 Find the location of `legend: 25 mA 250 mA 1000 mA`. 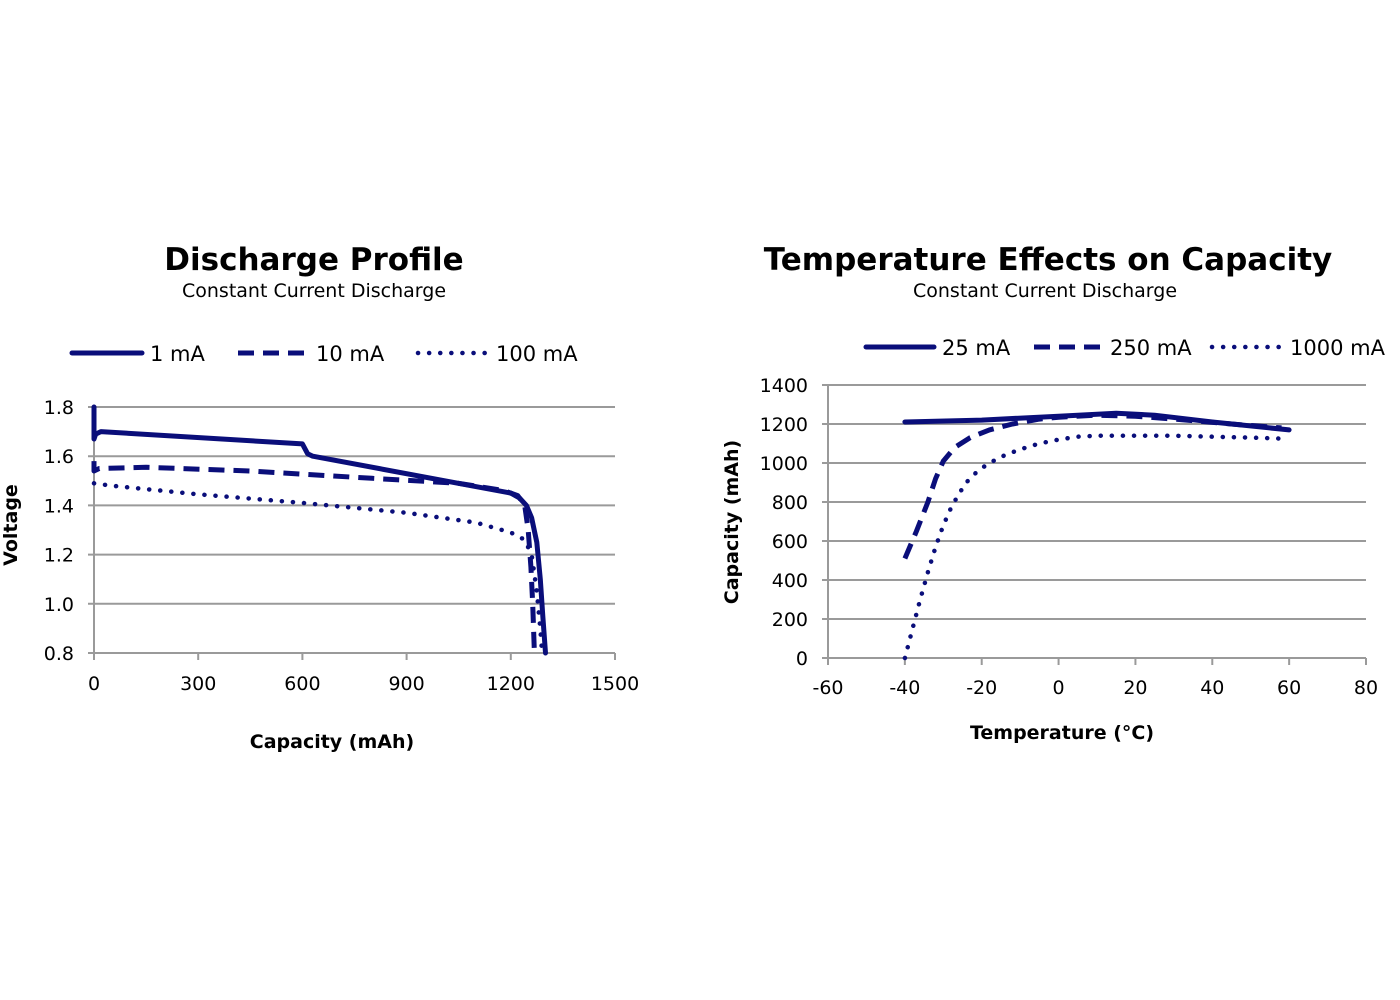

legend: 25 mA 250 mA 1000 mA is located at coordinates (1124, 348).